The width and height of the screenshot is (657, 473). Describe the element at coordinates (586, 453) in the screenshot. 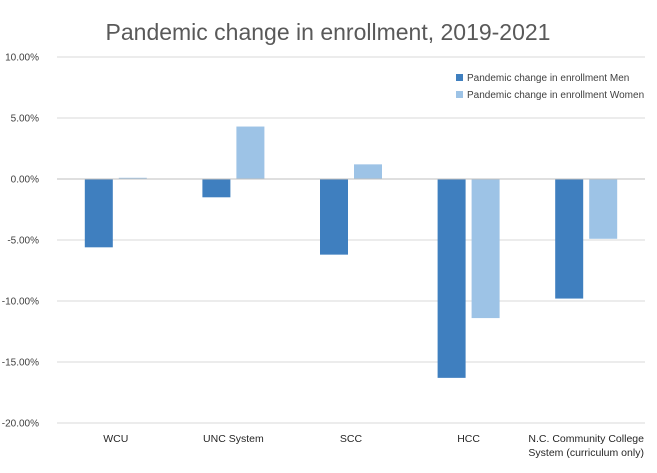

I see `x-category-label: System (curriculum only)` at that location.